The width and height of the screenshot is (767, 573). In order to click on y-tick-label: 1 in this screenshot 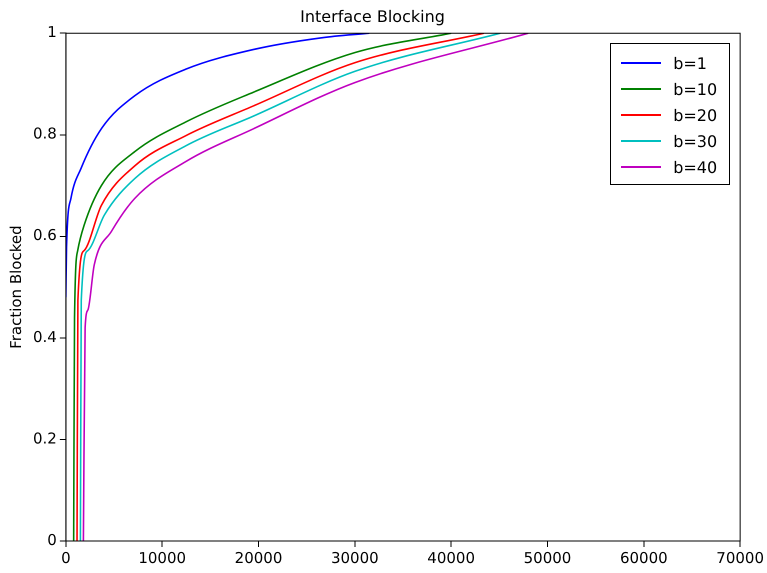, I will do `click(52, 32)`.